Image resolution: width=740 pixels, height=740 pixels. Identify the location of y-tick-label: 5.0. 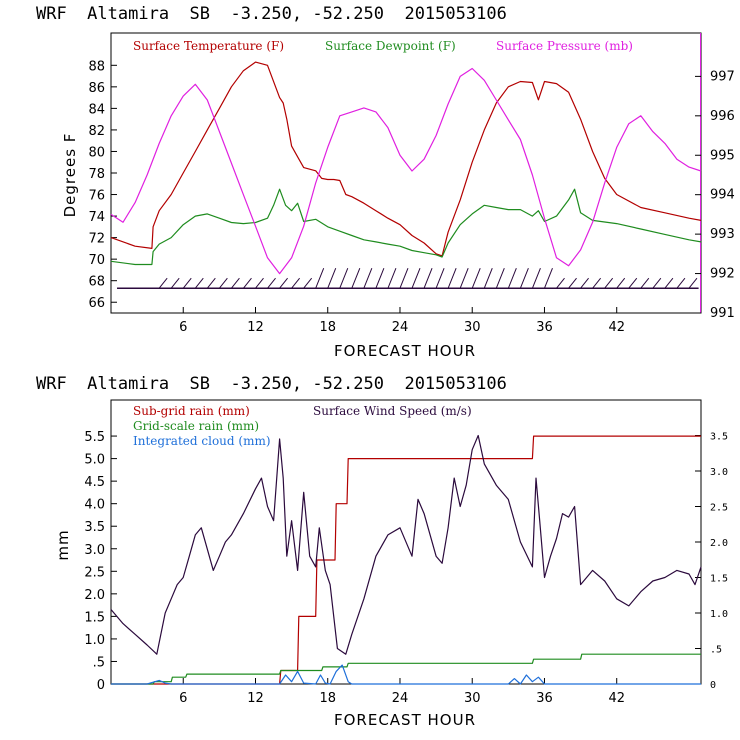
(94, 460).